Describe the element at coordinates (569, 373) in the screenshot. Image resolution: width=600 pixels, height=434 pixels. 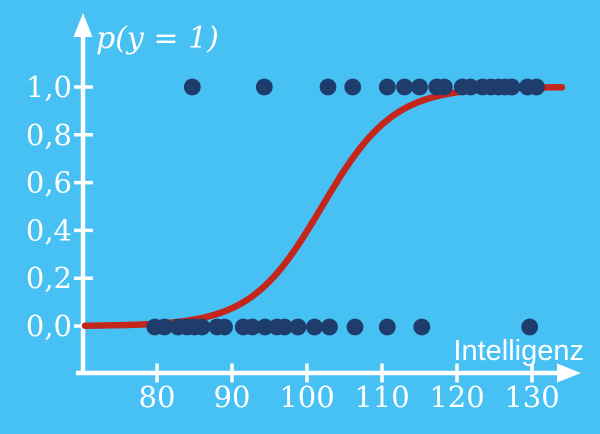
I see `x-axis-arrow-icon` at that location.